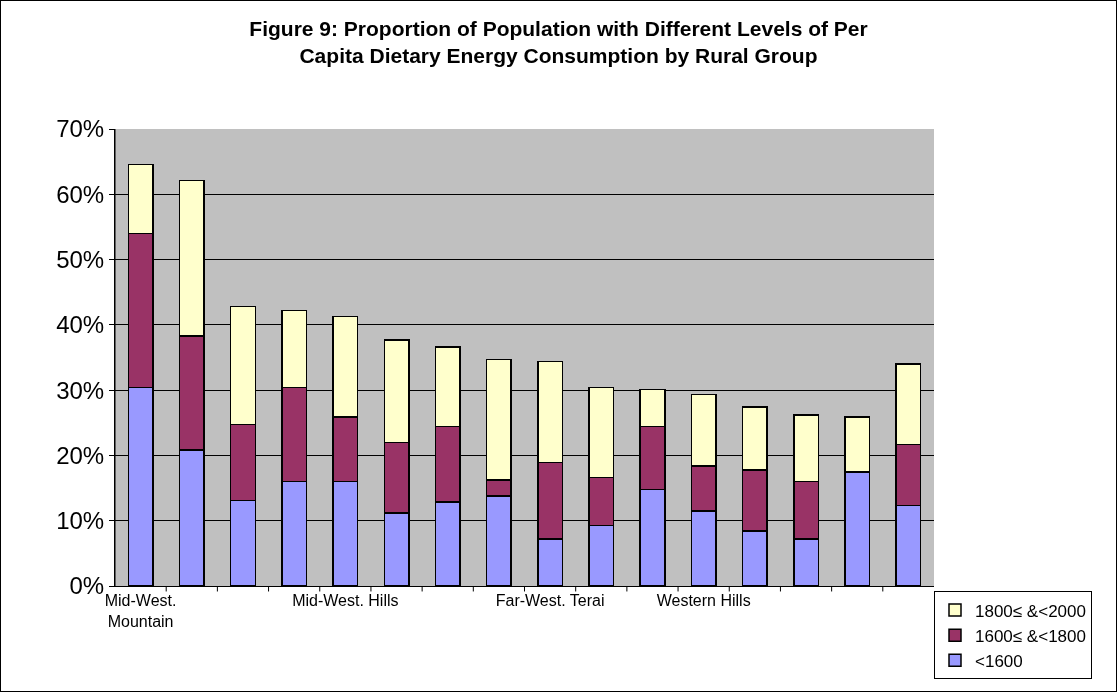 The width and height of the screenshot is (1117, 692). What do you see at coordinates (80, 390) in the screenshot?
I see `y-tick-label: 30%` at bounding box center [80, 390].